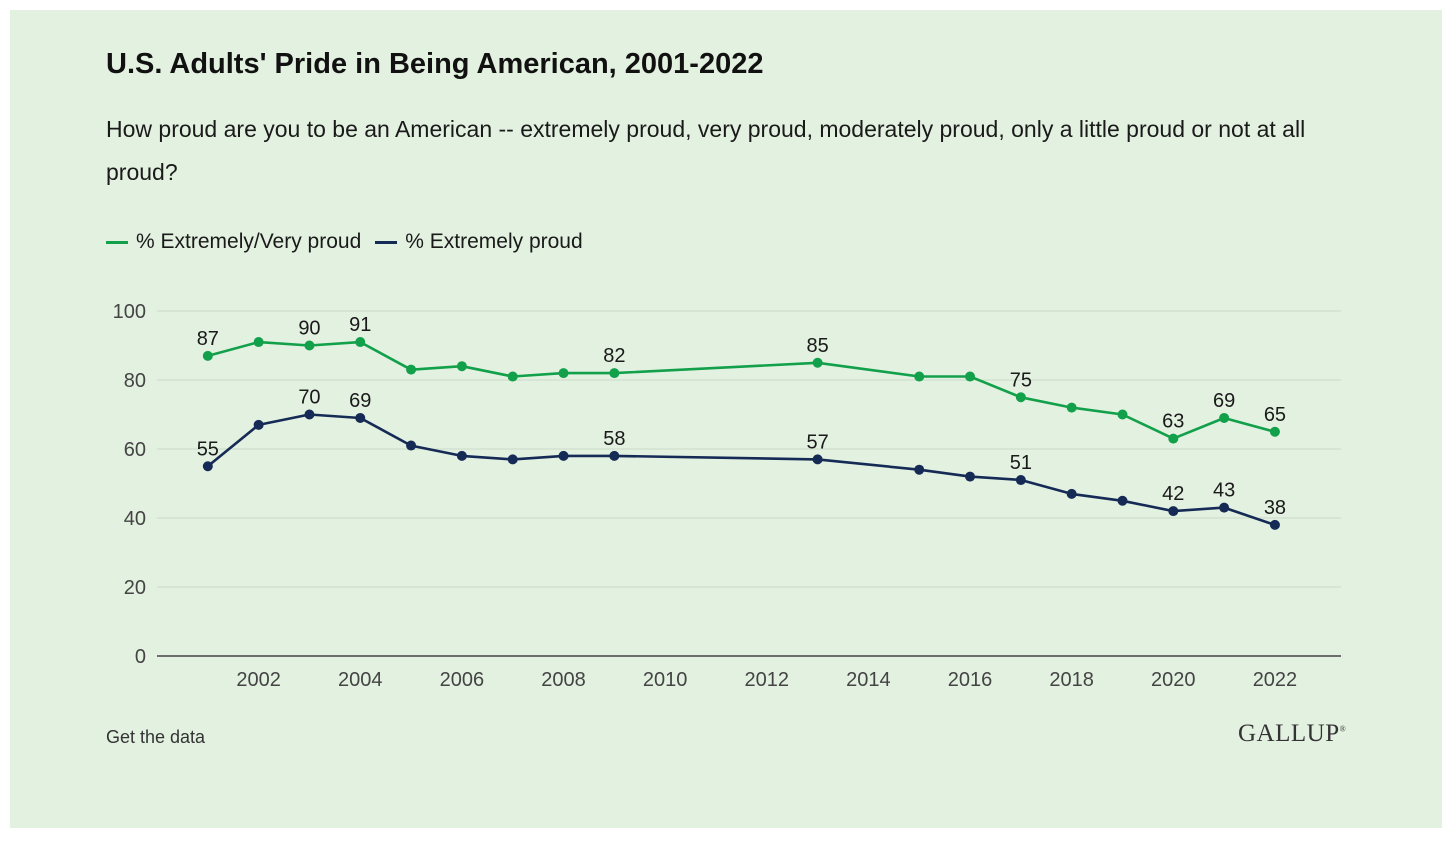  What do you see at coordinates (140, 657) in the screenshot?
I see `y-tick-label: 0` at bounding box center [140, 657].